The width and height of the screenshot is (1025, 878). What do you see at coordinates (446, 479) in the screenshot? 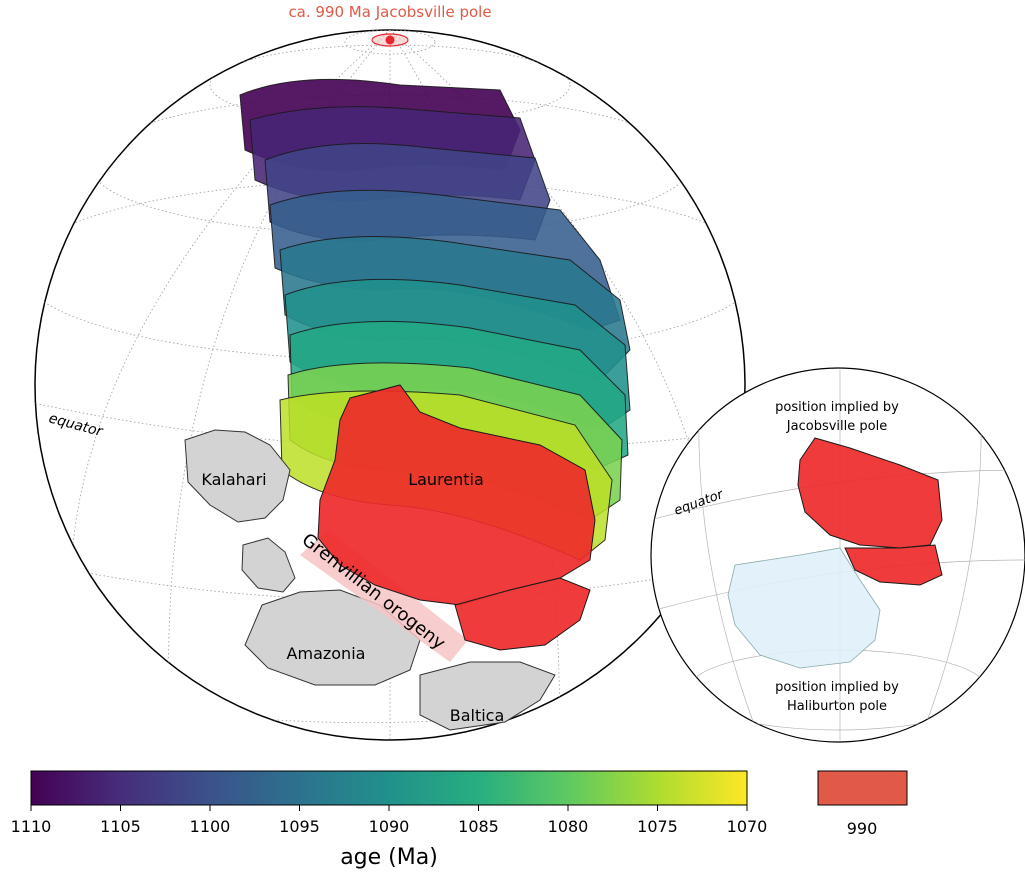
I see `laurentia-label: Laurentia` at bounding box center [446, 479].